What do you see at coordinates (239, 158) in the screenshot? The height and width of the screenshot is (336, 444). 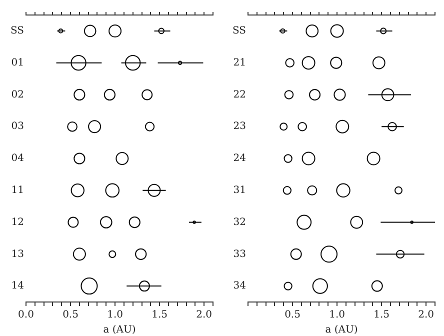 I see `y-tick-label: 24` at bounding box center [239, 158].